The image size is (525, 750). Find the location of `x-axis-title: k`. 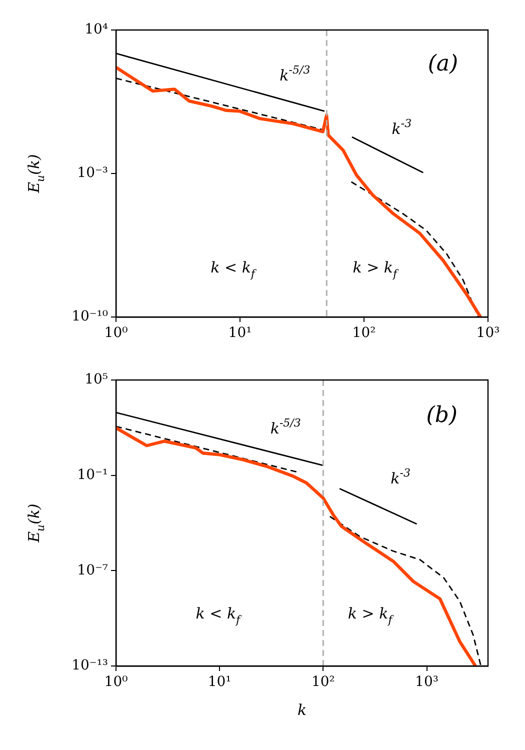

x-axis-title: k is located at coordinates (302, 709).